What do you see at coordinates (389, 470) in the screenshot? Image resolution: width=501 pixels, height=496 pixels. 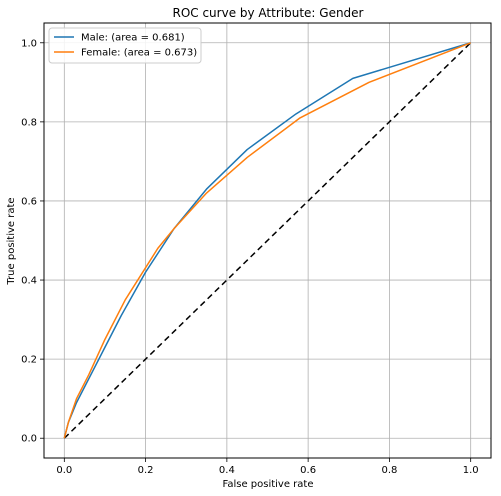 I see `x-tick-label: 0.8` at bounding box center [389, 470].